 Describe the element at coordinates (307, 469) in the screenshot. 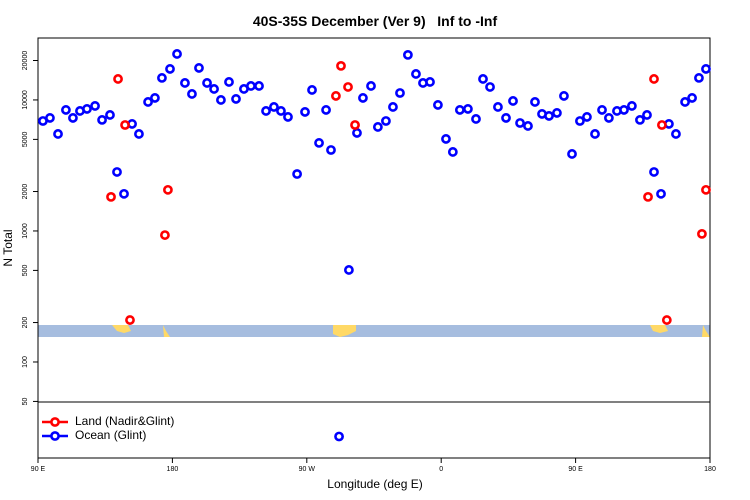

I see `x-tick-label: 90 W` at that location.